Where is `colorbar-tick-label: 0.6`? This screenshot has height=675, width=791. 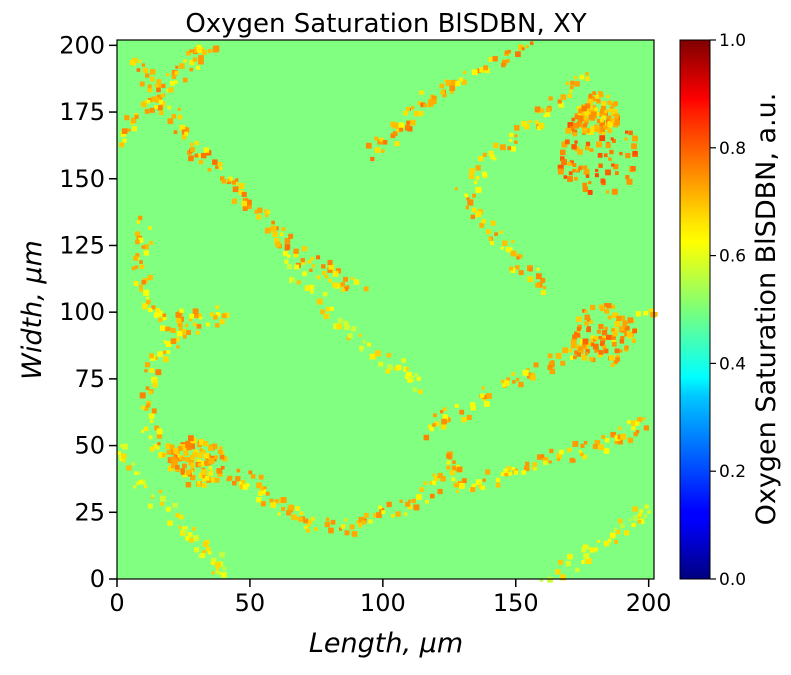
colorbar-tick-label: 0.6 is located at coordinates (732, 257).